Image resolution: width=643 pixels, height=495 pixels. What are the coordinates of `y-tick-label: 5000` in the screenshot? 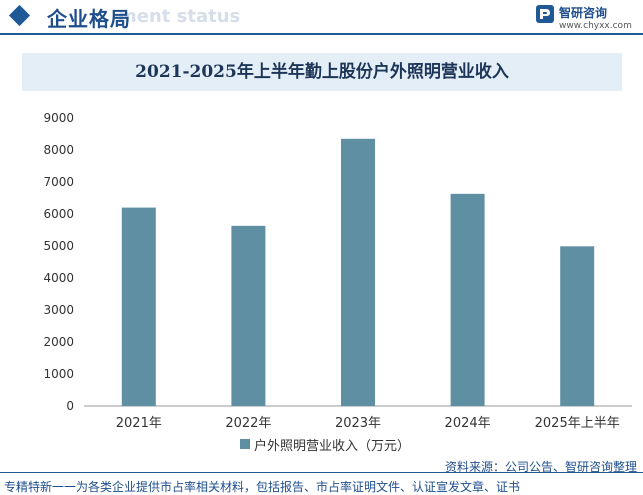 It's located at (58, 246).